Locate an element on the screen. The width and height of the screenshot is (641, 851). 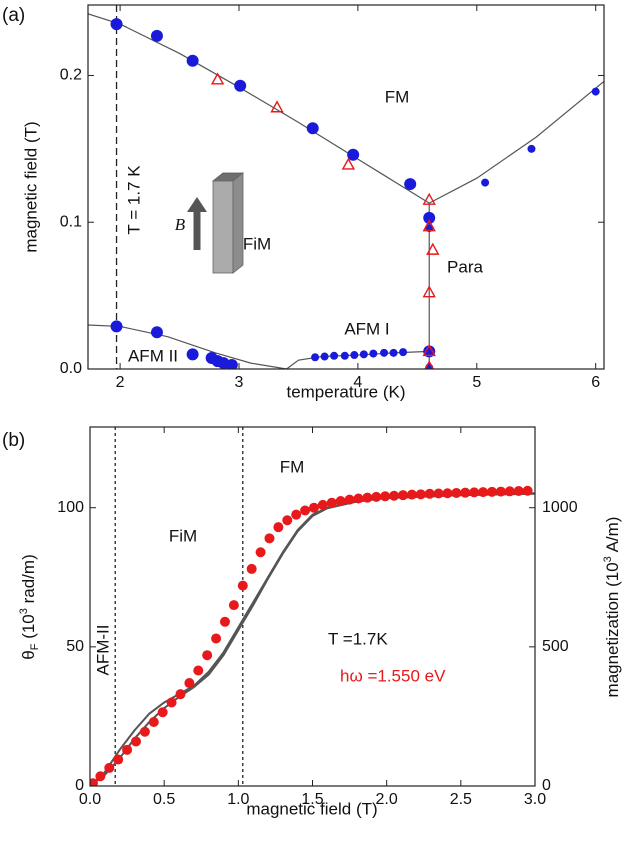
annotation: T = 1.7 K is located at coordinates (133, 200).